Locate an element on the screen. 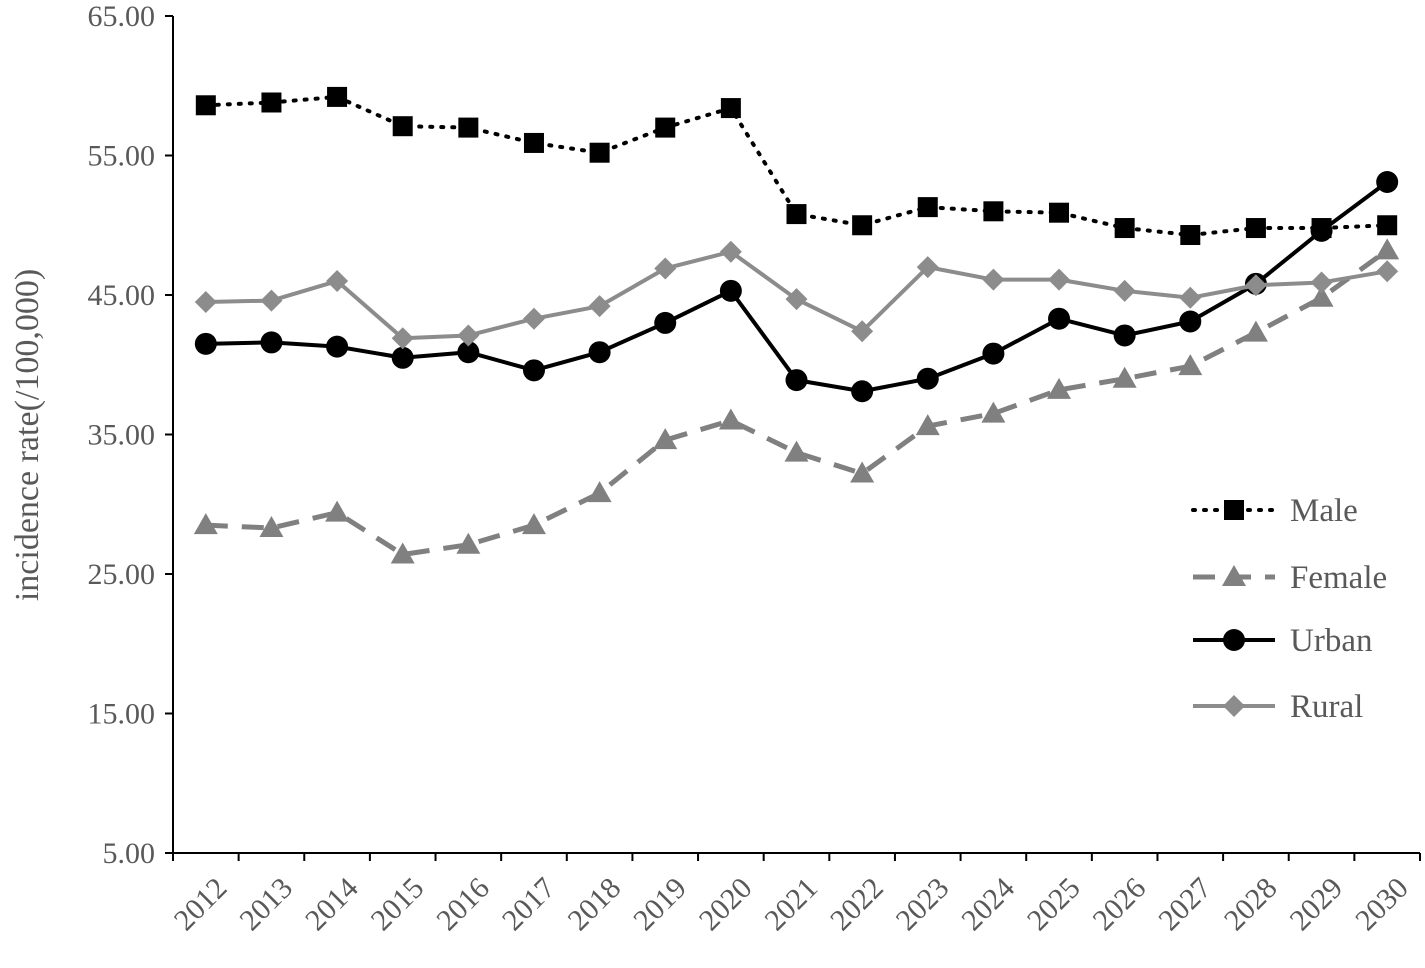 The height and width of the screenshot is (968, 1425). legend-label: Female is located at coordinates (1338, 578).